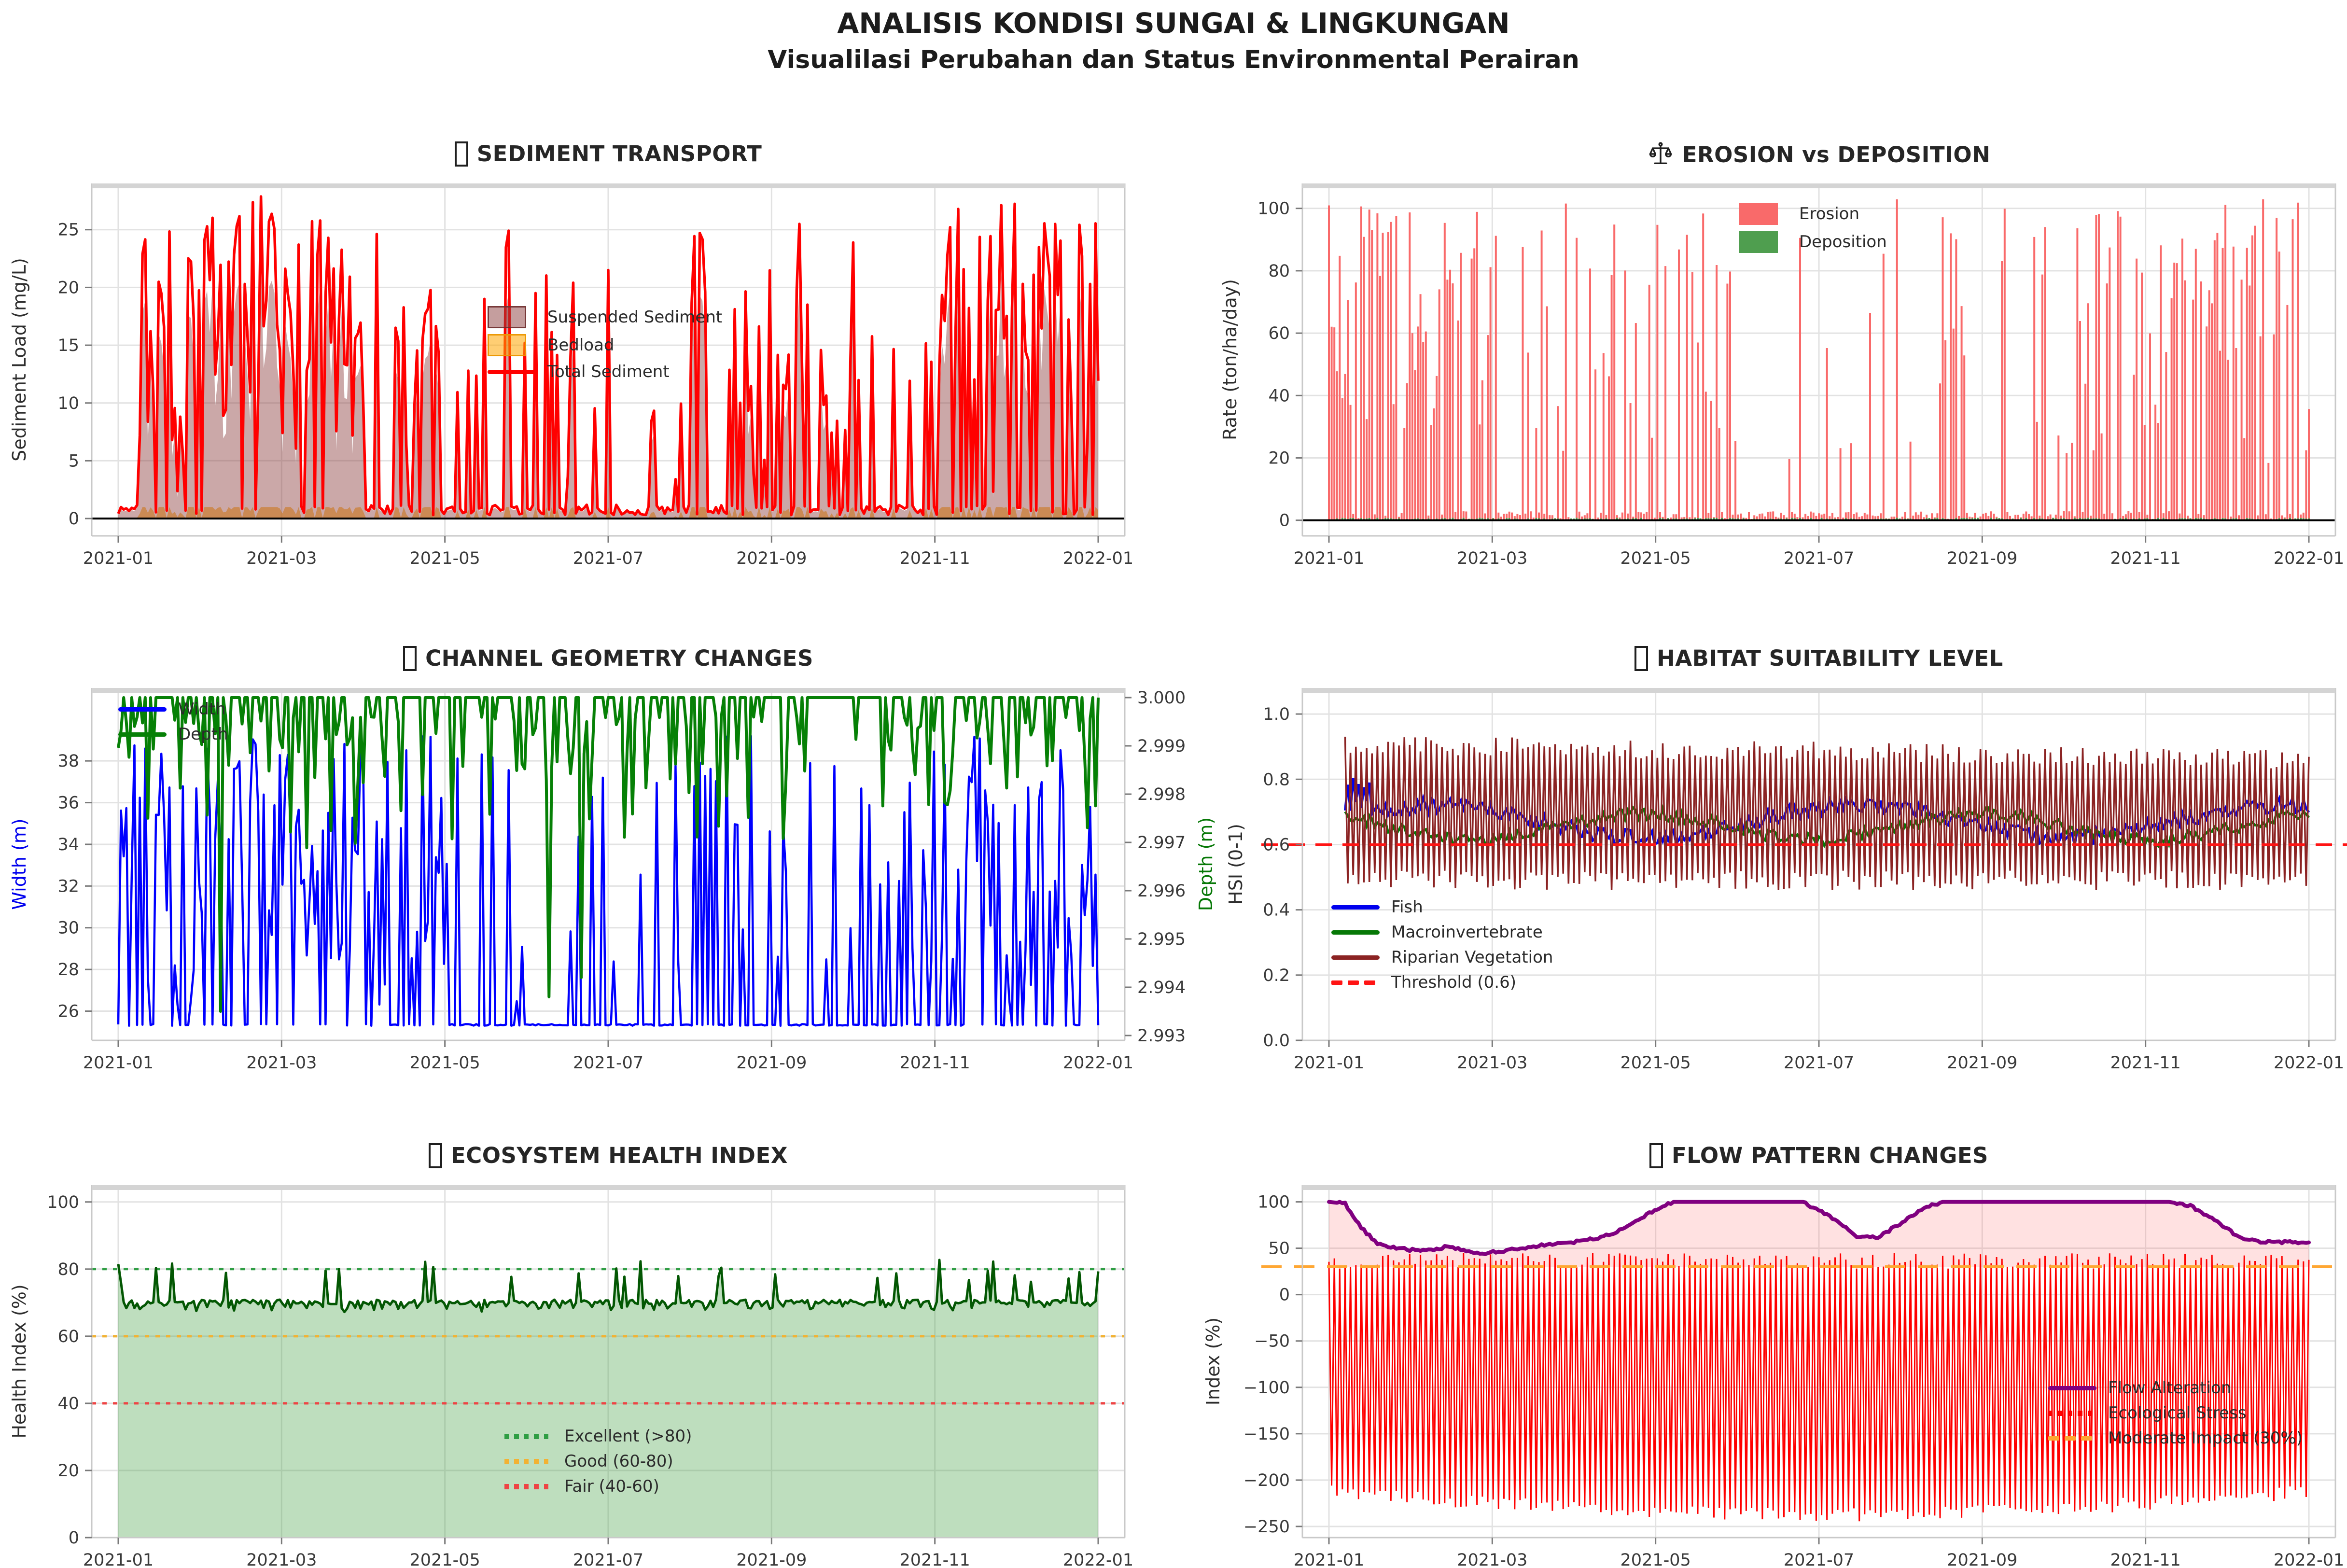  Describe the element at coordinates (611, 1487) in the screenshot. I see `legend-label: Fair (40-60)` at that location.